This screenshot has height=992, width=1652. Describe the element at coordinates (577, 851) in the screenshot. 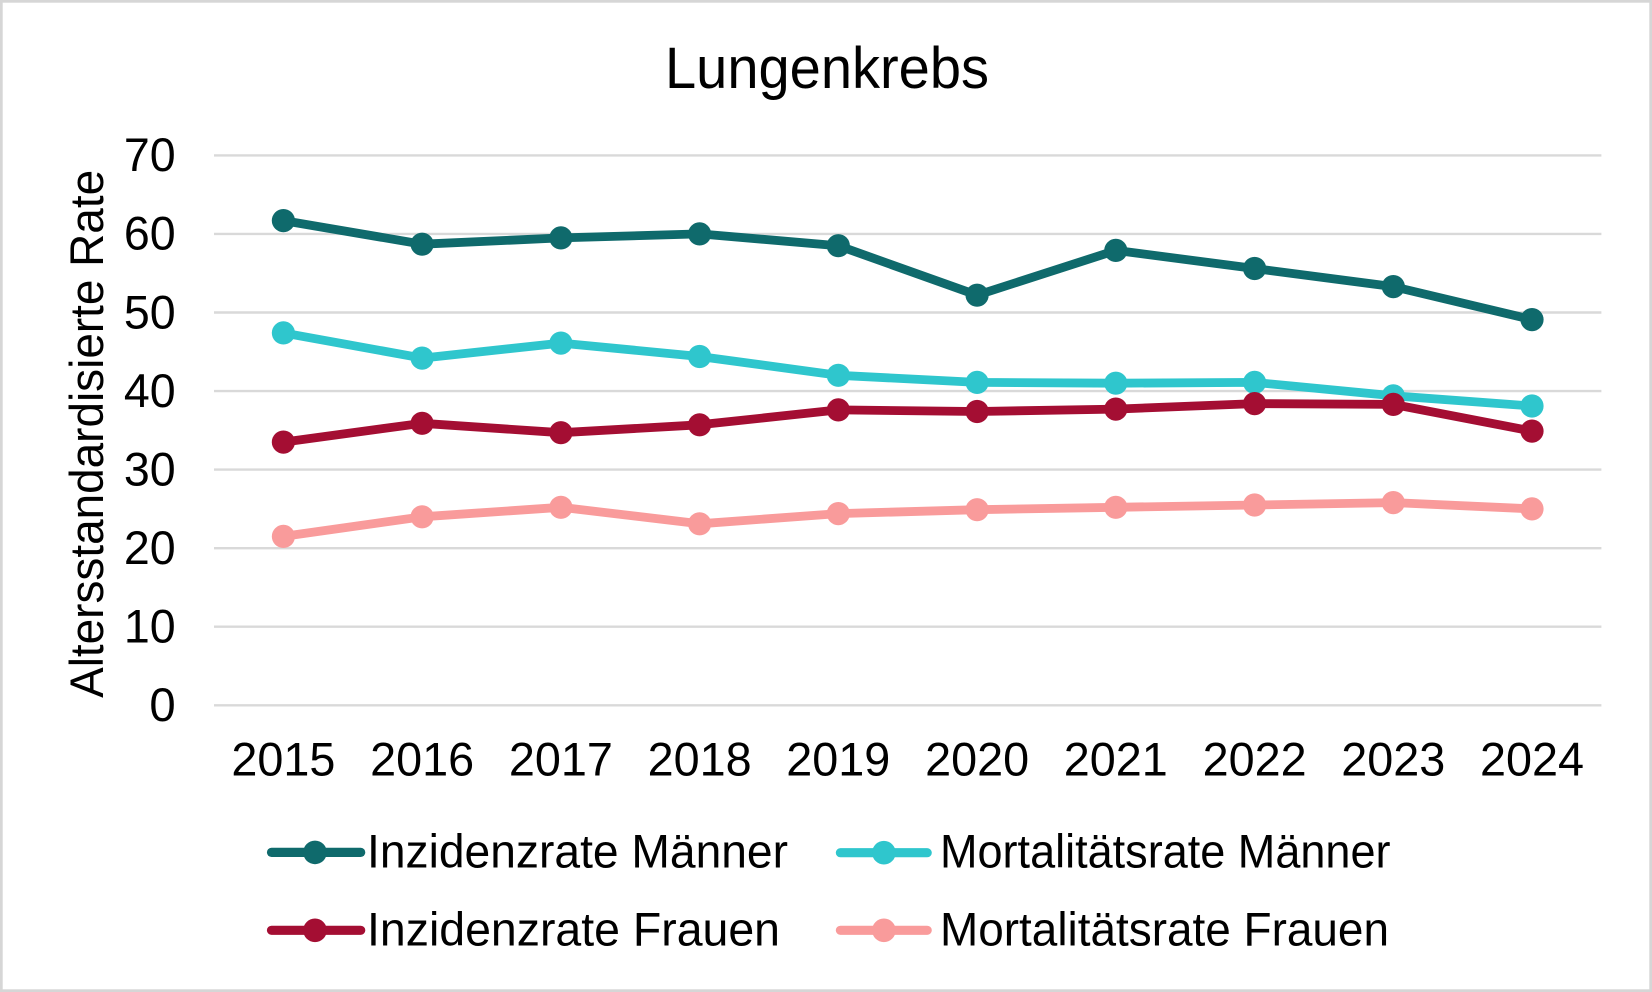

I see `svg-text: Inzidenzrate Männer` at that location.